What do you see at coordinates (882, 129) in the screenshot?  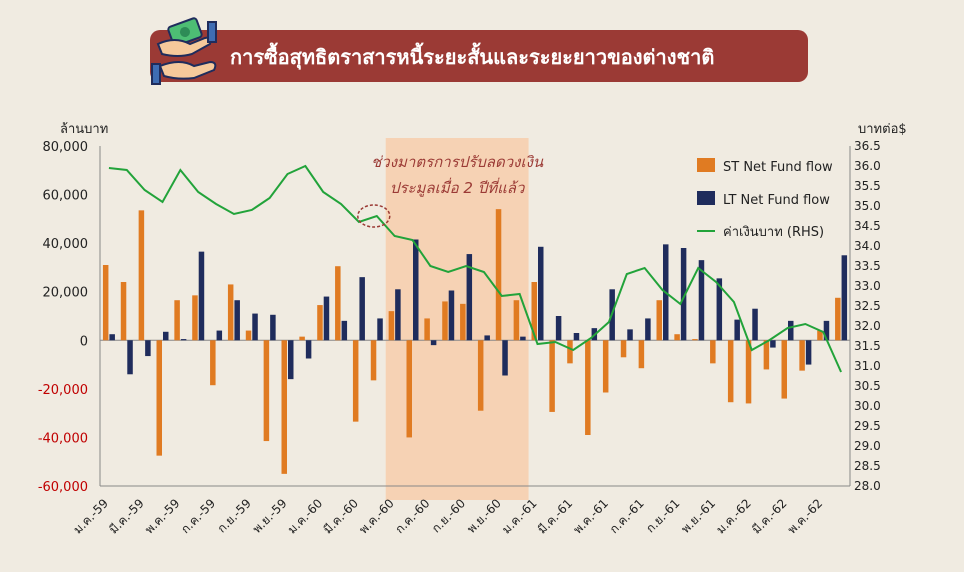 I see `right-axis-unit: บาทต่อ$` at bounding box center [882, 129].